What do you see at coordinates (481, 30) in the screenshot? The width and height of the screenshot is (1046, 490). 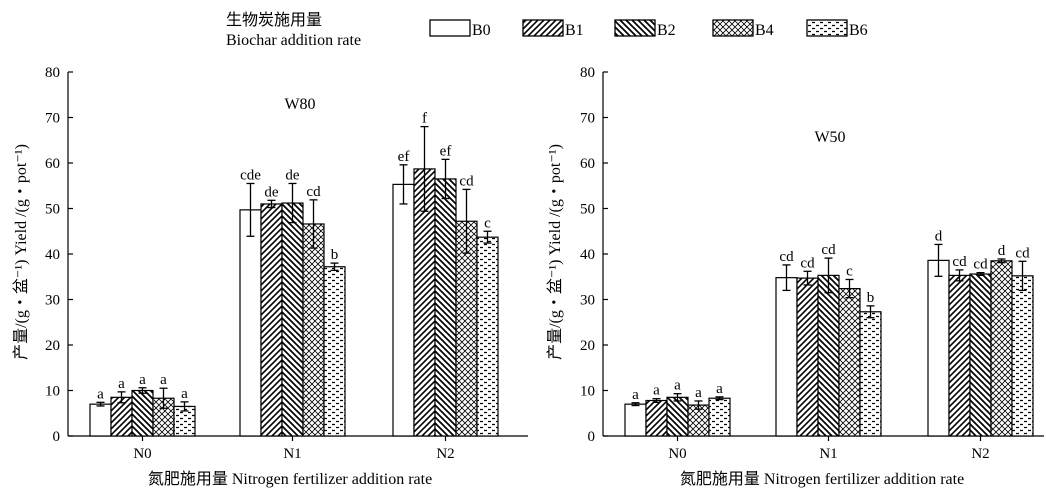 I see `legend-label: B0` at bounding box center [481, 30].